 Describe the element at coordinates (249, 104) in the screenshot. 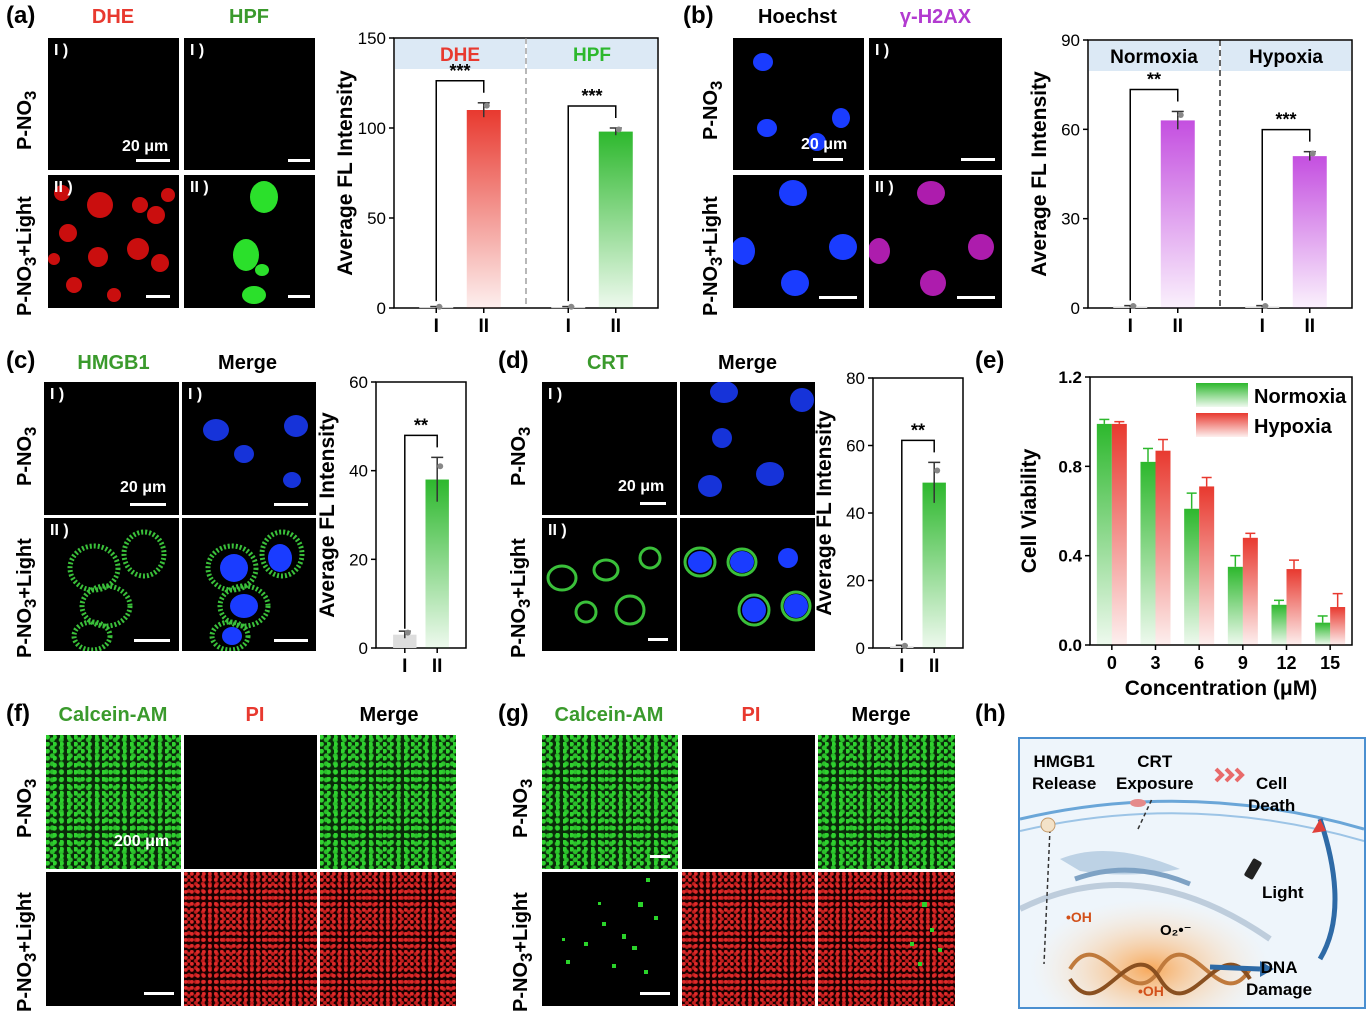

I see `micrograph-hpf-control: I )` at that location.